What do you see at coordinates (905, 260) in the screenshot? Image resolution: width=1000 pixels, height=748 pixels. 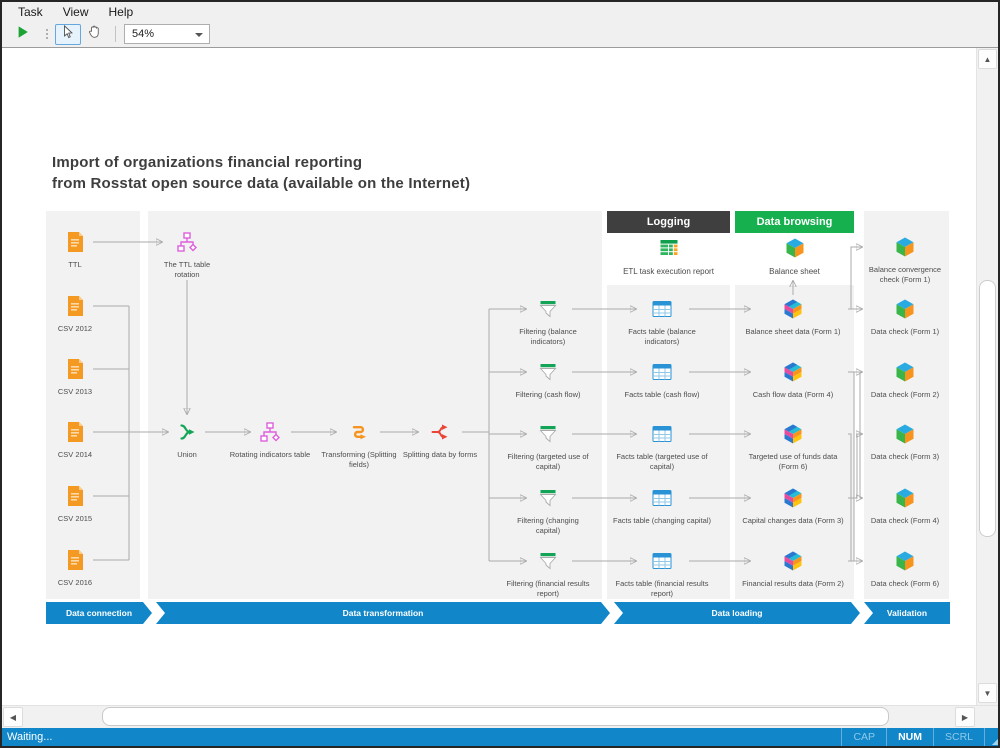 I see `node-balance-convergence: Balance convergence check (Form 1)` at bounding box center [905, 260].